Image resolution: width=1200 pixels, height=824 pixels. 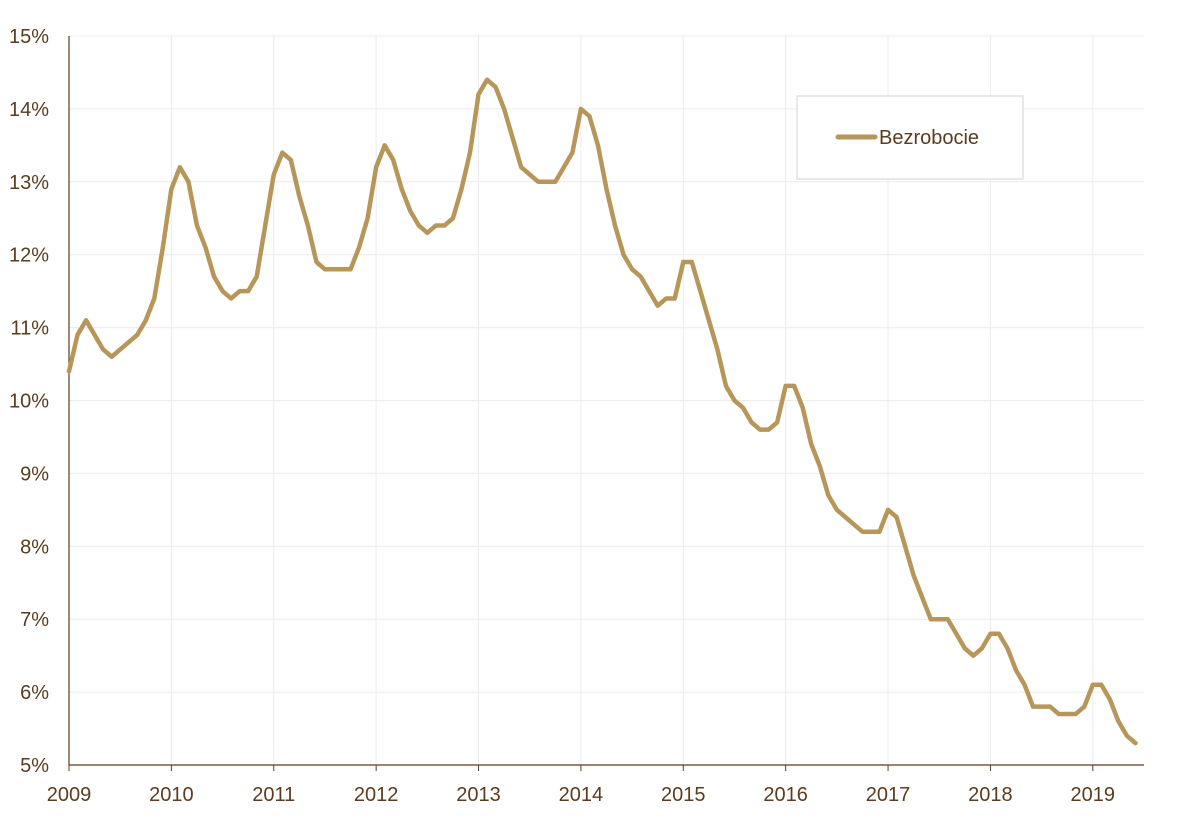 I want to click on x-tick-label: 2019, so click(x=1093, y=795).